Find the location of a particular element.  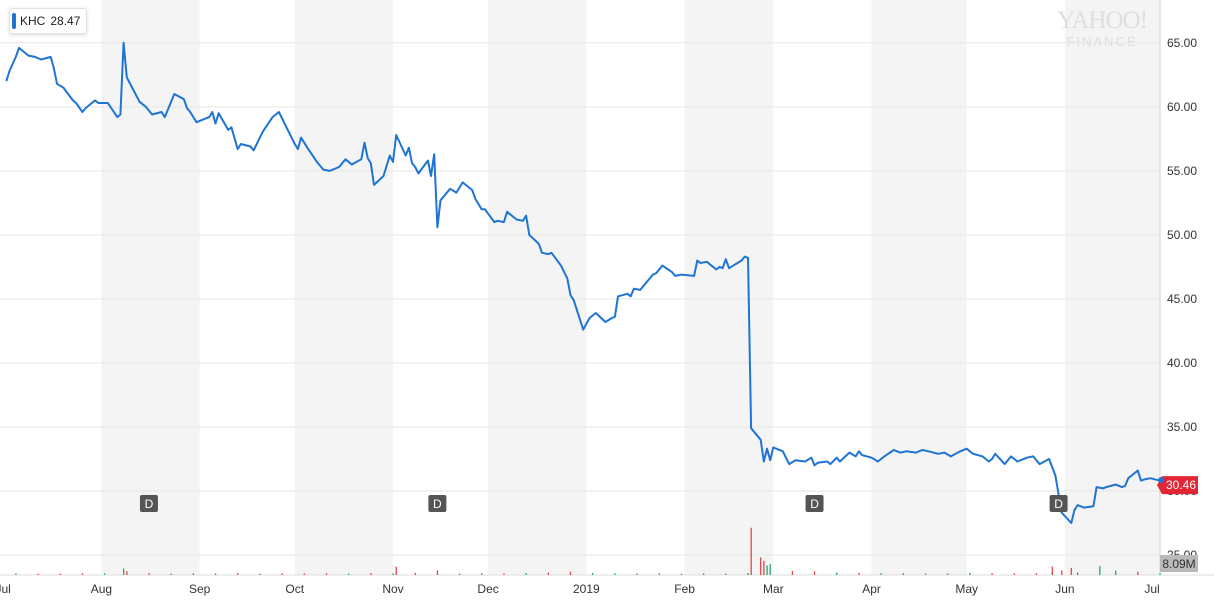

volume-badge is located at coordinates (1179, 563).